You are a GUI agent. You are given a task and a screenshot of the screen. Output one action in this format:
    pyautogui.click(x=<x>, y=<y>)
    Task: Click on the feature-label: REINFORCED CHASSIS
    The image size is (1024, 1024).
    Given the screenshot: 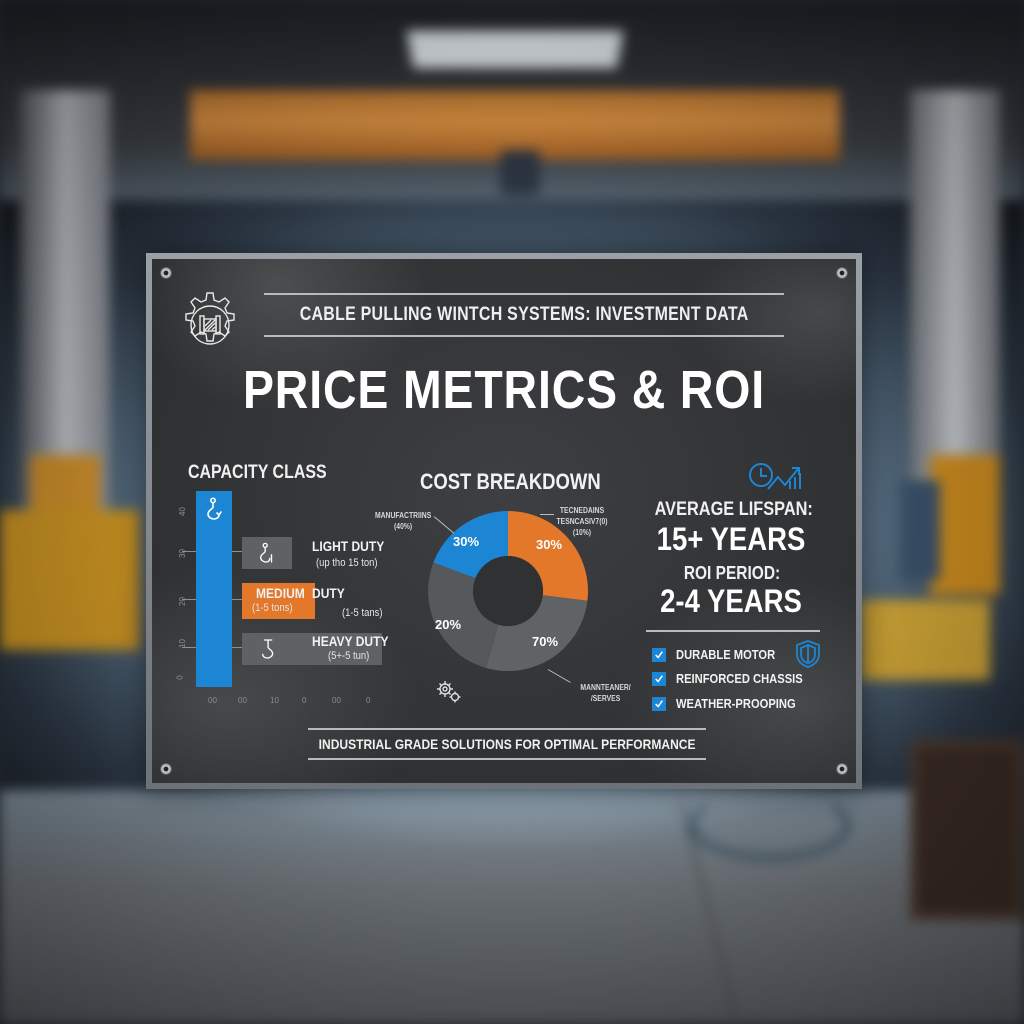 What is the action you would take?
    pyautogui.click(x=739, y=678)
    